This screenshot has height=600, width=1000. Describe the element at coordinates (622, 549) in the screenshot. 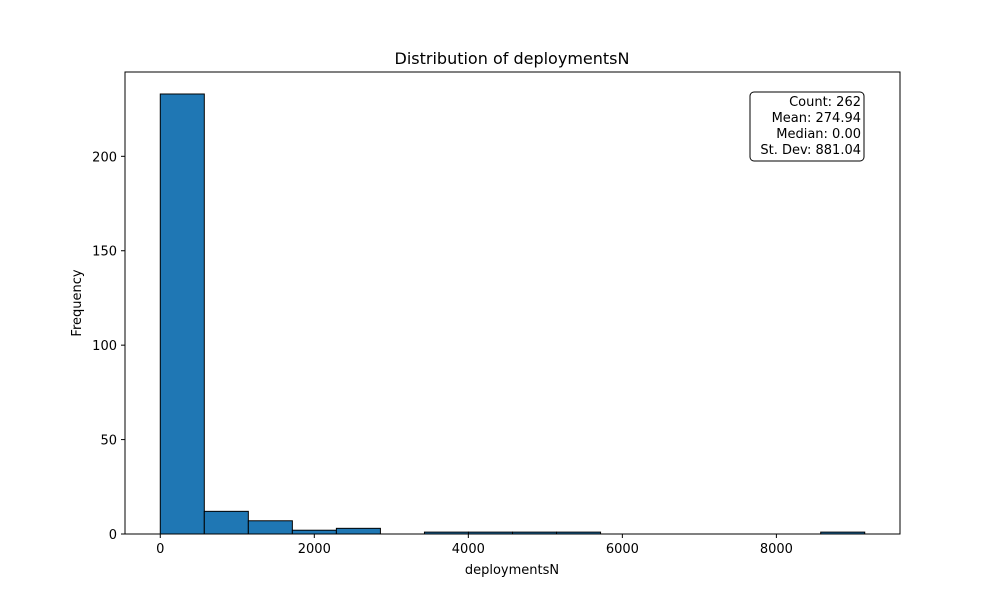

I see `x-tick-label: 6000` at that location.